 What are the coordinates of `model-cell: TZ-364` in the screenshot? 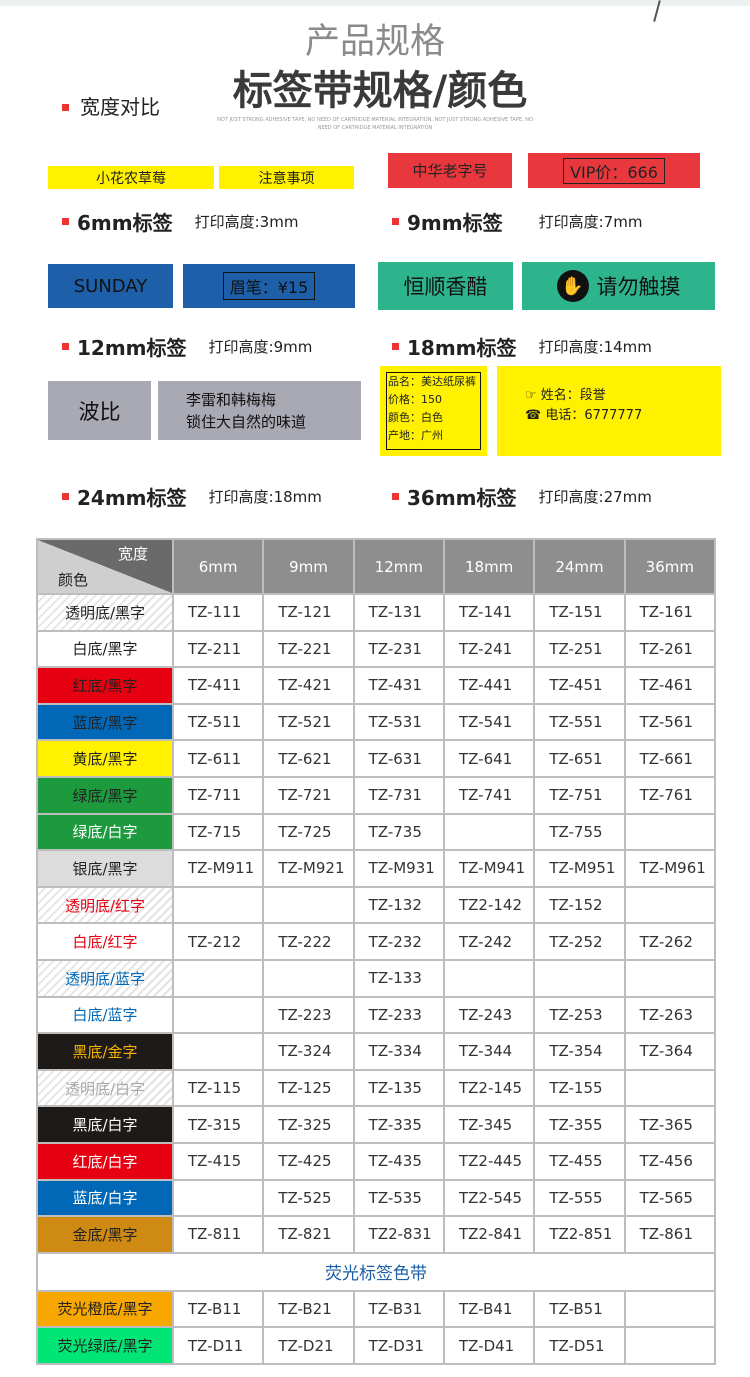 It's located at (670, 1051).